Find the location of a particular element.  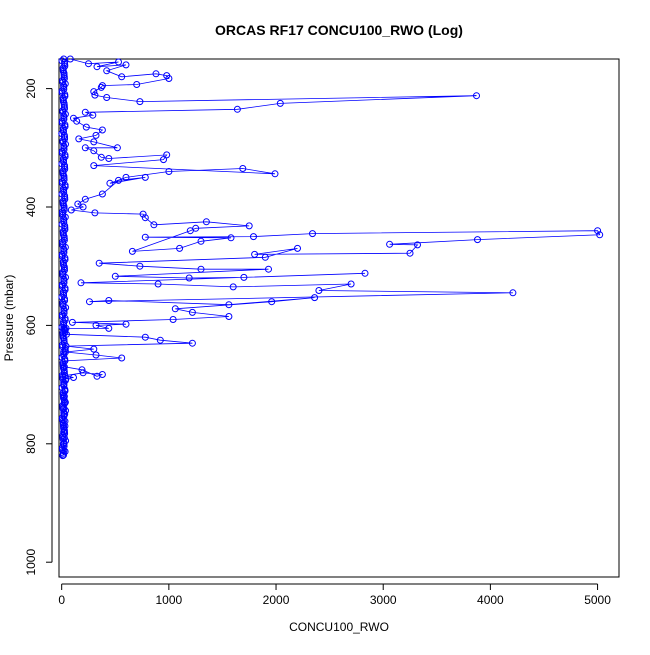

x-tick-label: 3000 is located at coordinates (383, 600).